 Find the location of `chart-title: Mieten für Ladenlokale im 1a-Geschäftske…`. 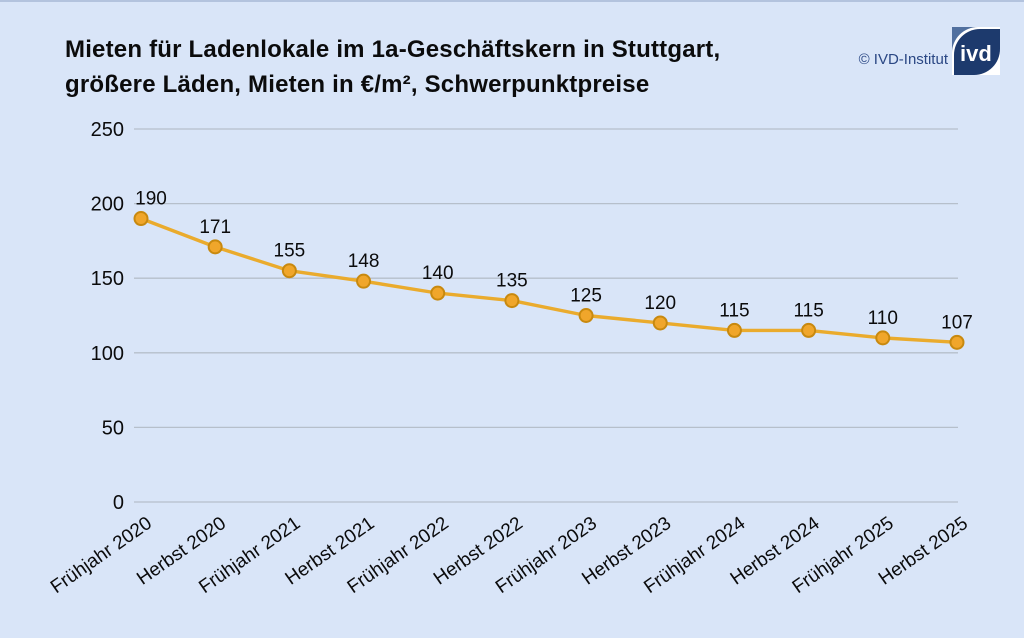

chart-title: Mieten für Ladenlokale im 1a-Geschäftske… is located at coordinates (392, 67).